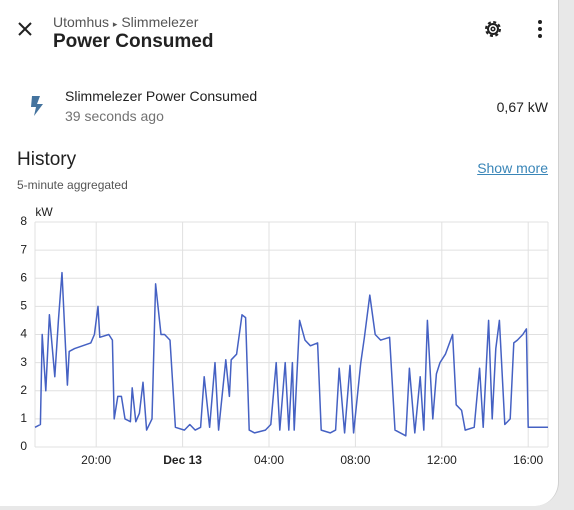 This screenshot has width=574, height=510. What do you see at coordinates (44, 212) in the screenshot?
I see `y-axis-label: kW` at bounding box center [44, 212].